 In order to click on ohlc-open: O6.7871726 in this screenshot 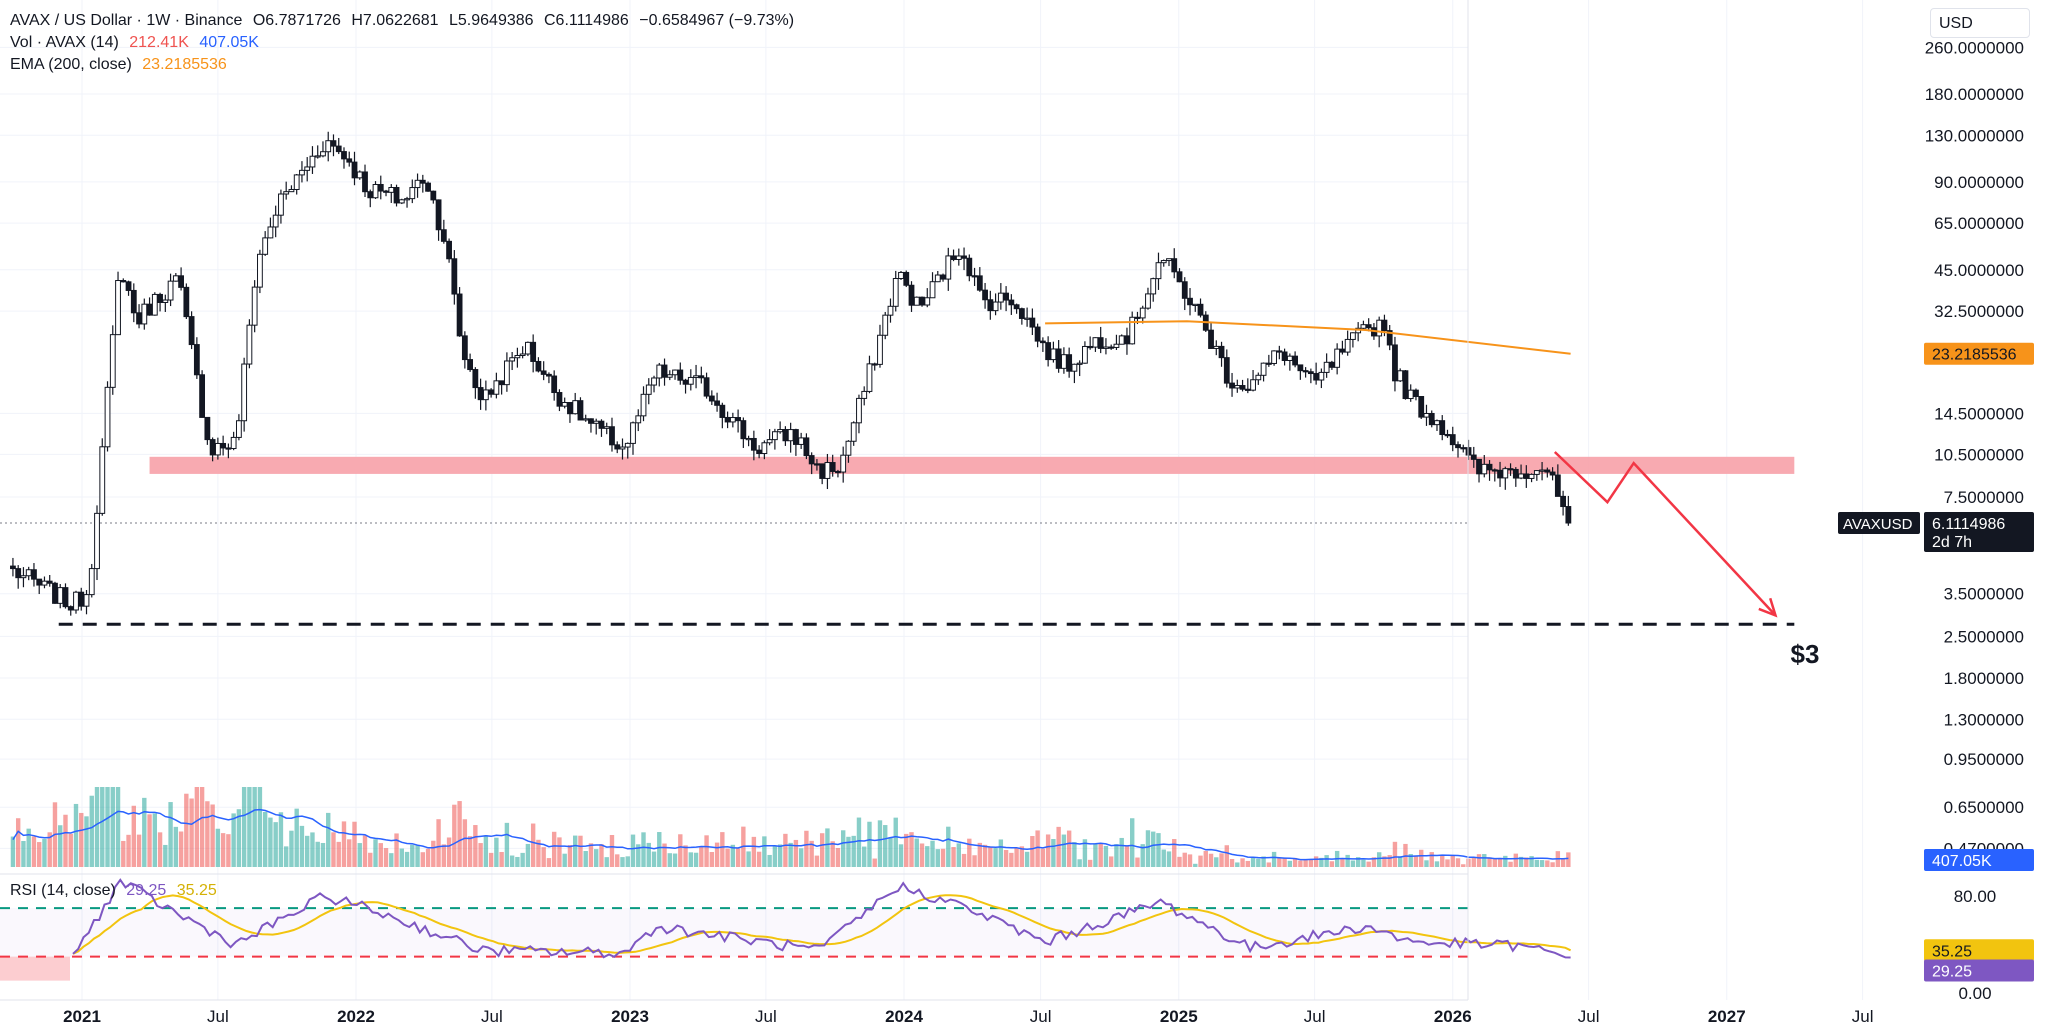, I will do `click(296, 20)`.